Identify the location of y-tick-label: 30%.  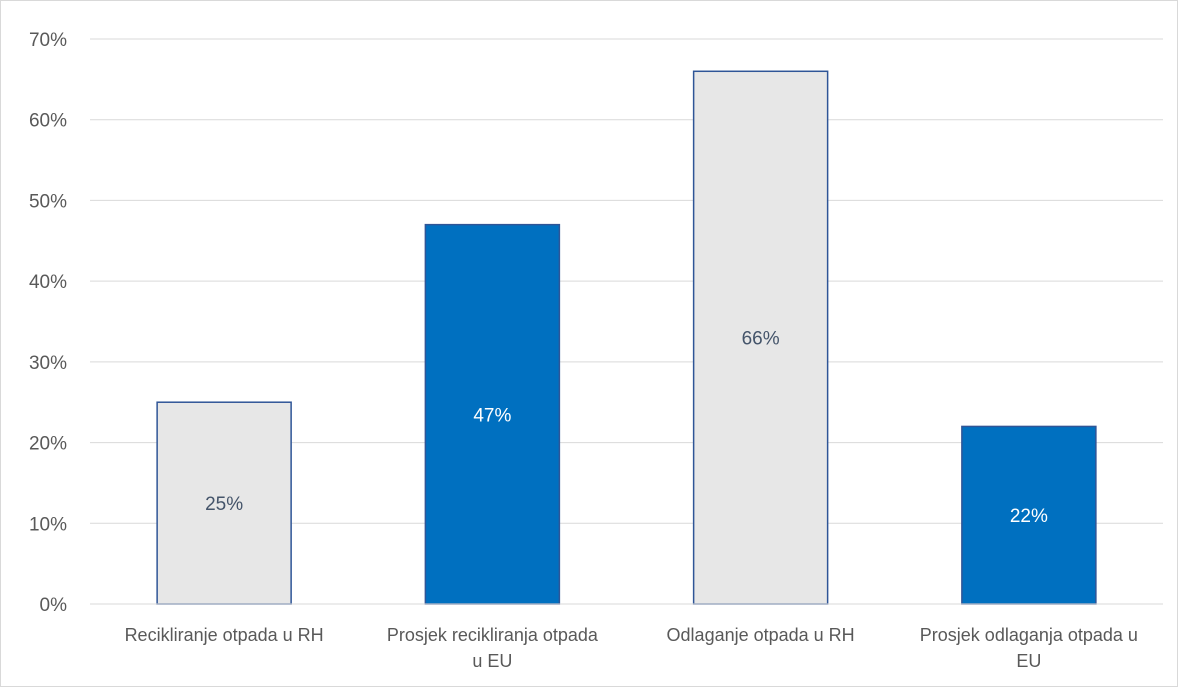
(48, 363).